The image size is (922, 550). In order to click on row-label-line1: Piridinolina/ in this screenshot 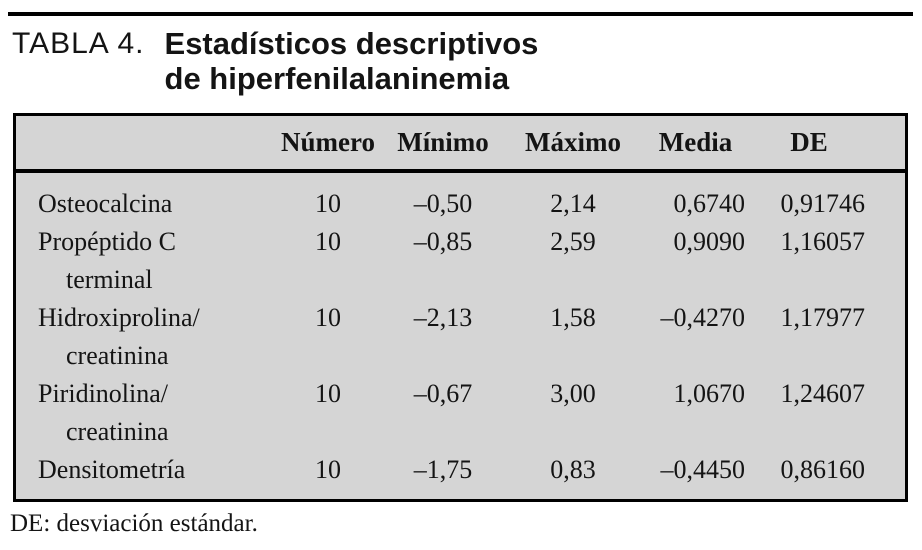, I will do `click(103, 393)`.